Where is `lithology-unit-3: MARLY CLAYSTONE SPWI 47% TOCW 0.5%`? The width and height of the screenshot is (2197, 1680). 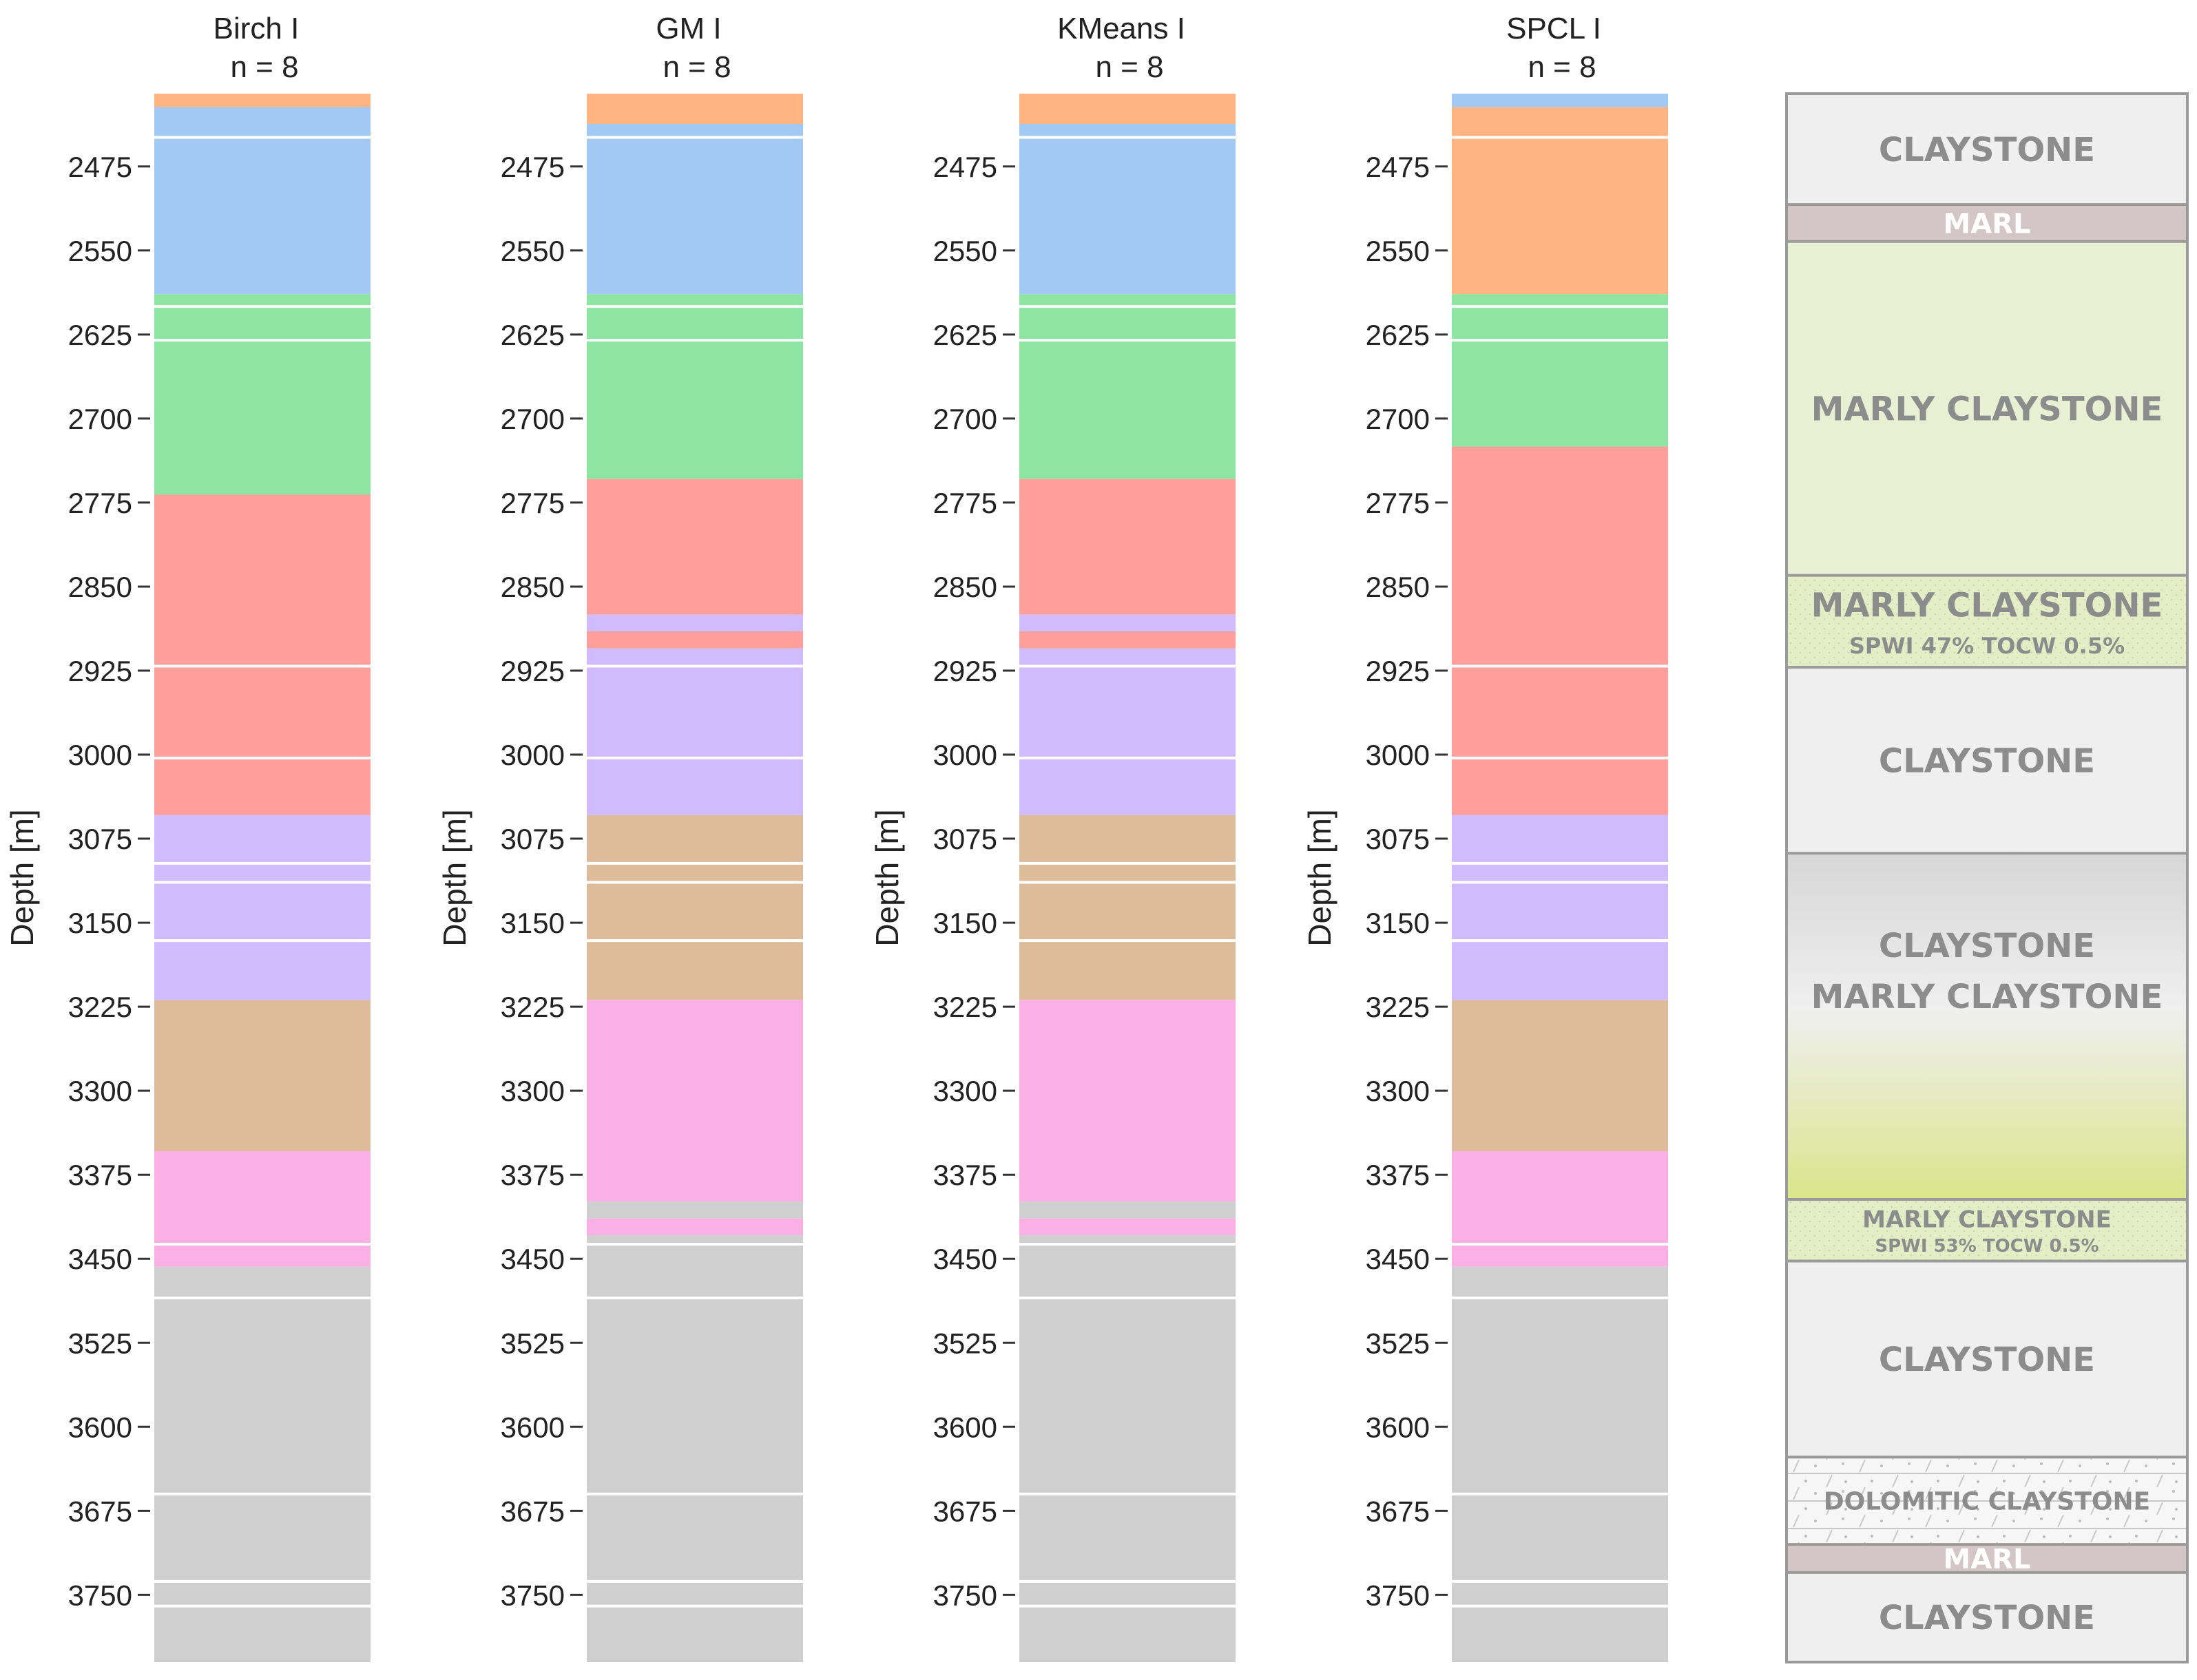
lithology-unit-3: MARLY CLAYSTONE SPWI 47% TOCW 0.5% is located at coordinates (1987, 621).